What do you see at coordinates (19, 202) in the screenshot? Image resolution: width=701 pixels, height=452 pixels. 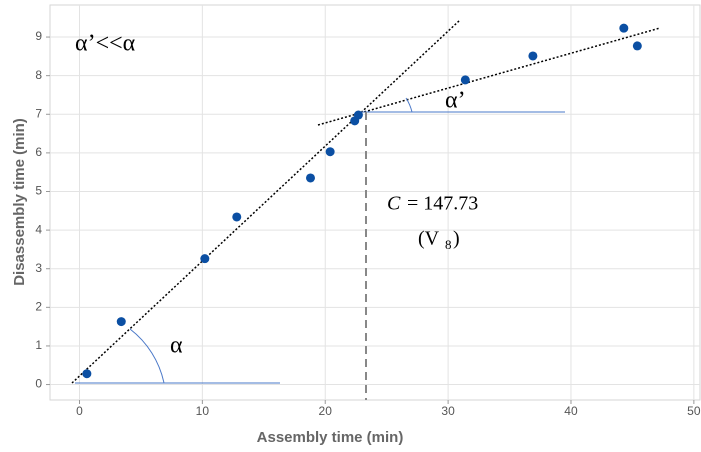 I see `y-axis-title: Disassembly time (min)` at bounding box center [19, 202].